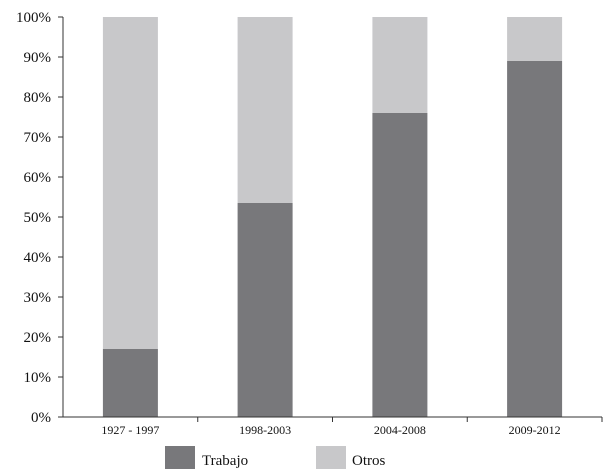 The width and height of the screenshot is (603, 469). I want to click on legend-swatch-otros, so click(331, 457).